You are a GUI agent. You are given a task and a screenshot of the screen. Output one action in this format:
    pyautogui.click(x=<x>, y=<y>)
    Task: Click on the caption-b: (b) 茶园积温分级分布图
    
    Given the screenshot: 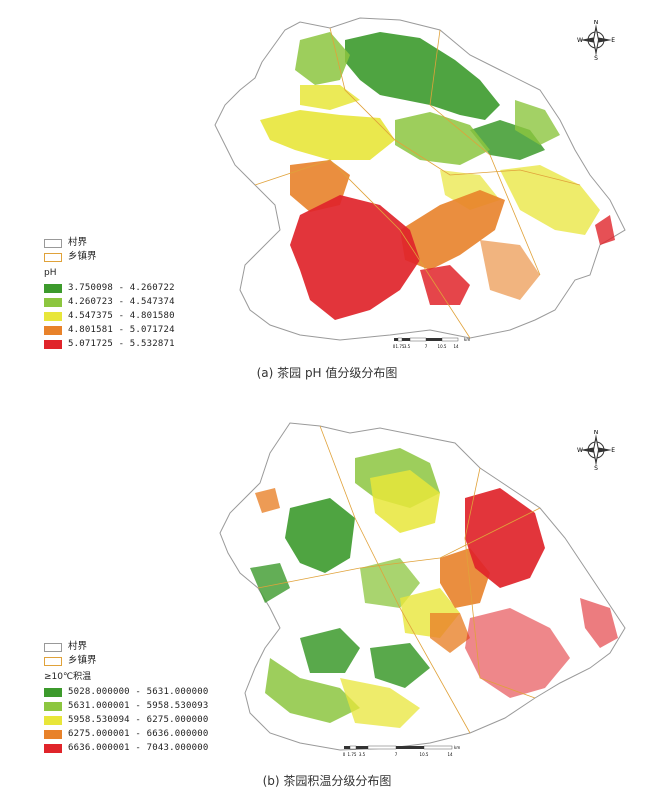 What is the action you would take?
    pyautogui.click(x=327, y=781)
    